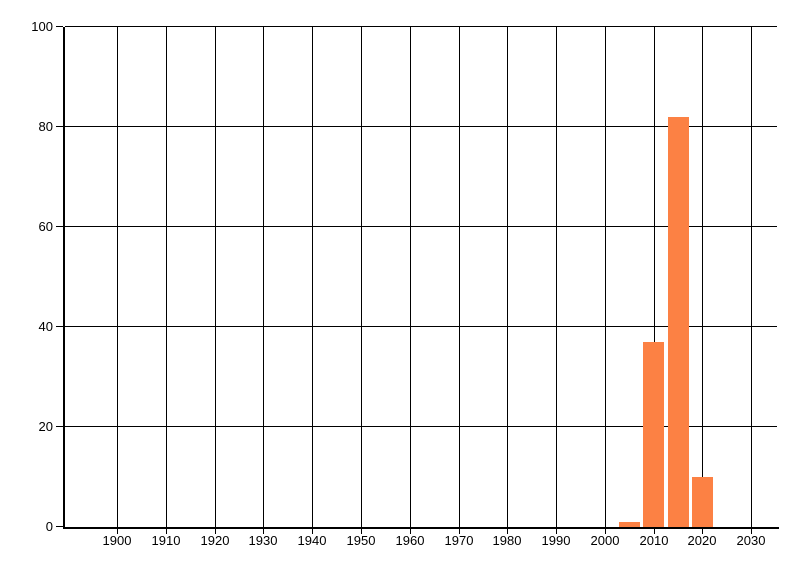  I want to click on x-tick-label: 2020, so click(702, 540).